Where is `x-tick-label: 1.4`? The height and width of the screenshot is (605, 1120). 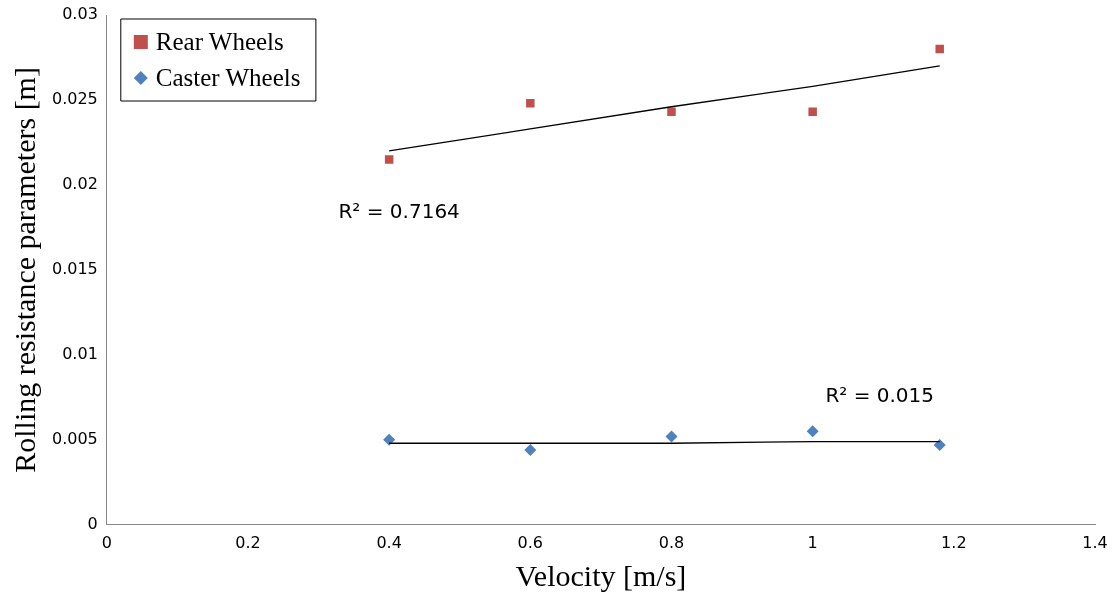
x-tick-label: 1.4 is located at coordinates (1095, 542).